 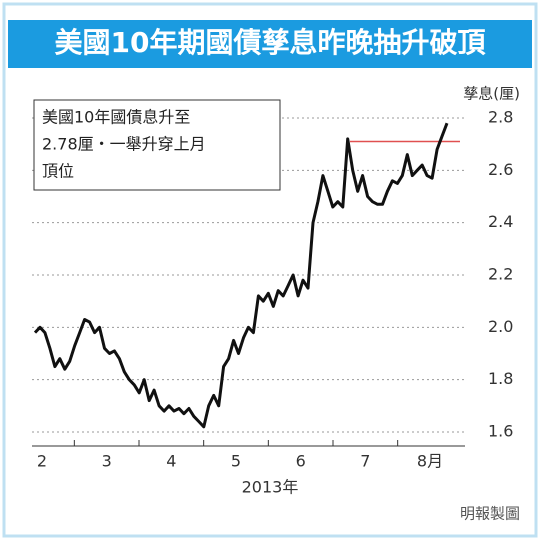 I want to click on annotation: 2.78厘・一舉升穿上月, so click(x=124, y=144).